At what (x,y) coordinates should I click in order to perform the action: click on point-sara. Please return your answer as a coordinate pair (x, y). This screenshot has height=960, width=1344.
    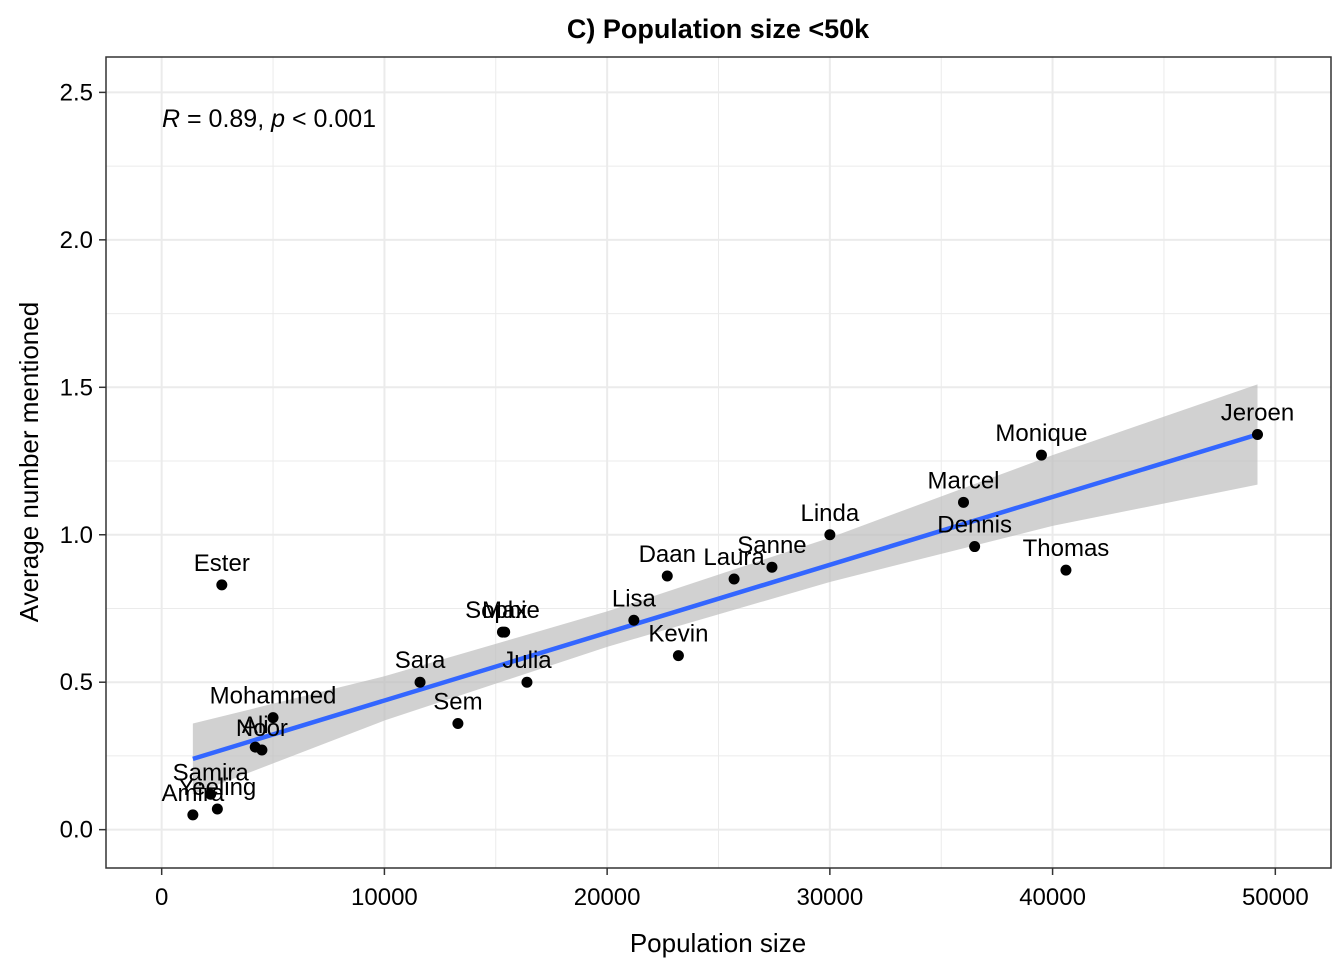
    Looking at the image, I should click on (420, 682).